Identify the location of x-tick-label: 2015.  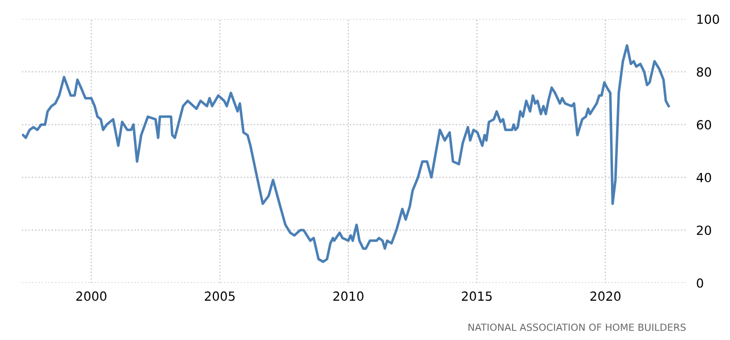
(477, 296).